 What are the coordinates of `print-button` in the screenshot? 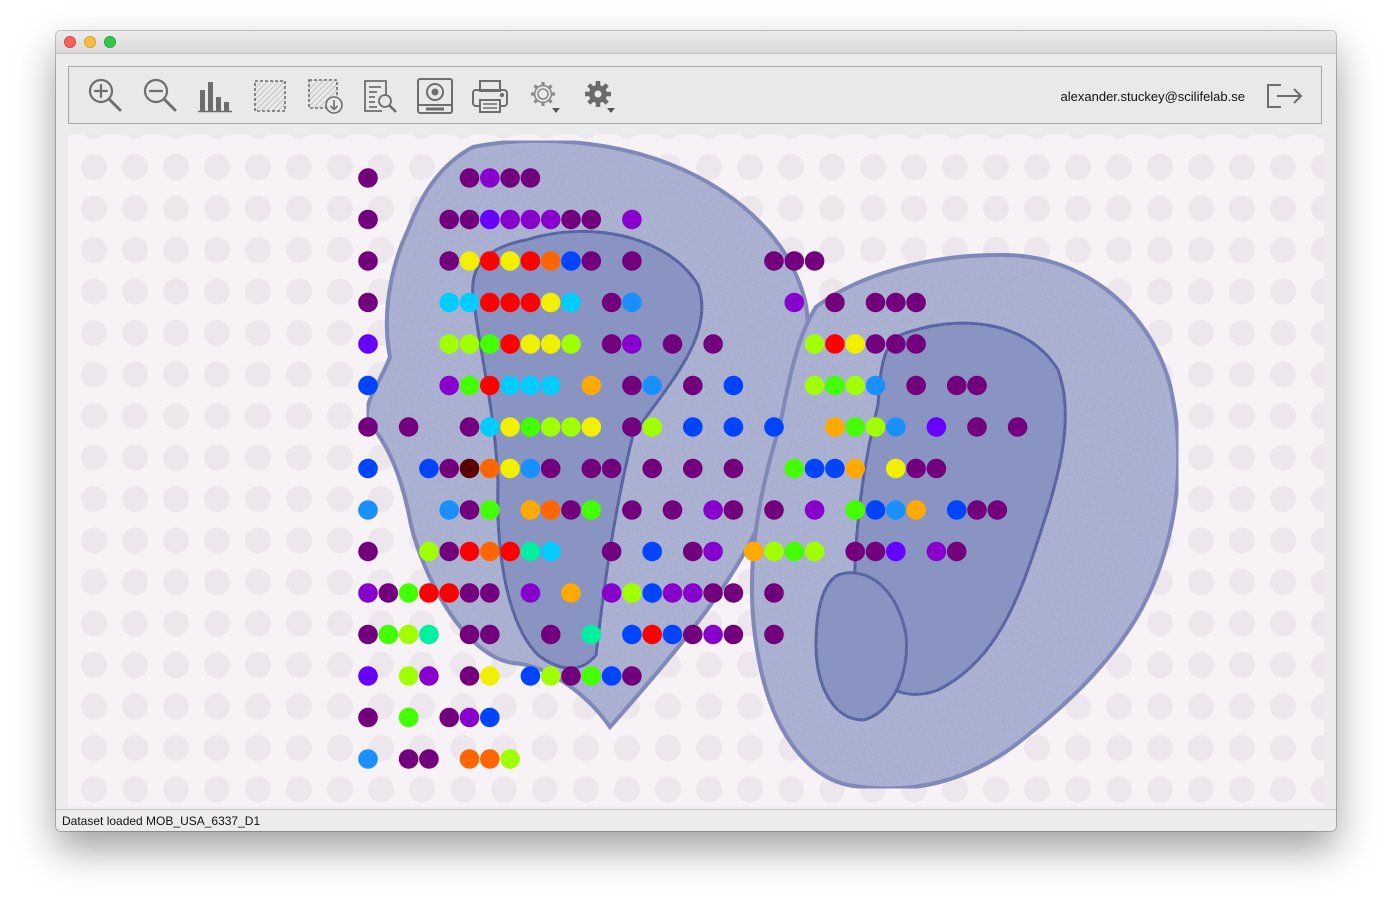 It's located at (490, 96).